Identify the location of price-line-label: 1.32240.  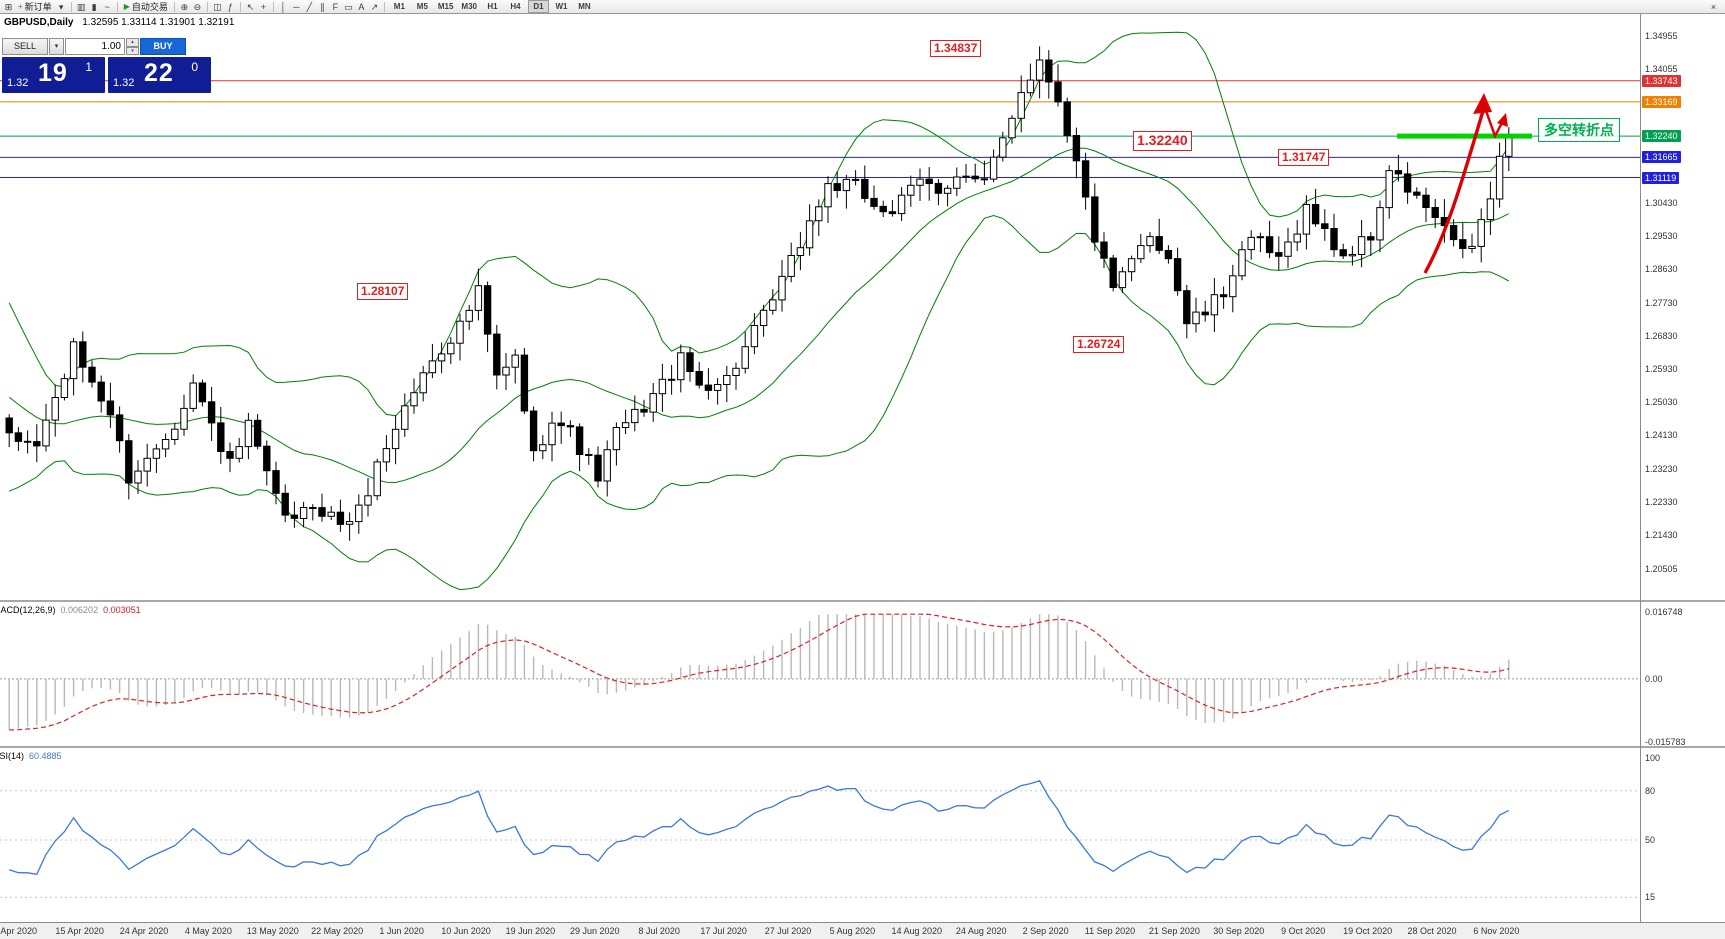
(1661, 136).